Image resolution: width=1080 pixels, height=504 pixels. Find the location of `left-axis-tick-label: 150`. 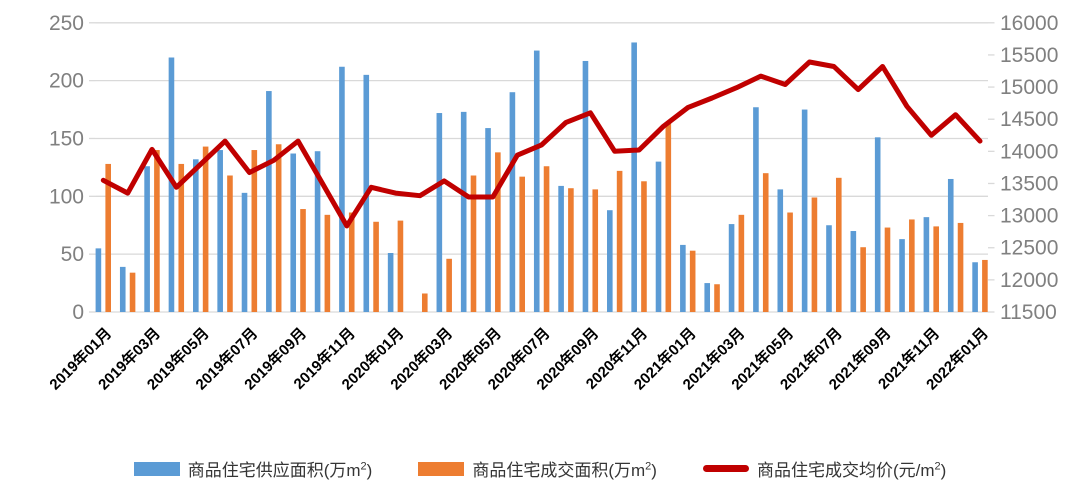

left-axis-tick-label: 150 is located at coordinates (66, 138).